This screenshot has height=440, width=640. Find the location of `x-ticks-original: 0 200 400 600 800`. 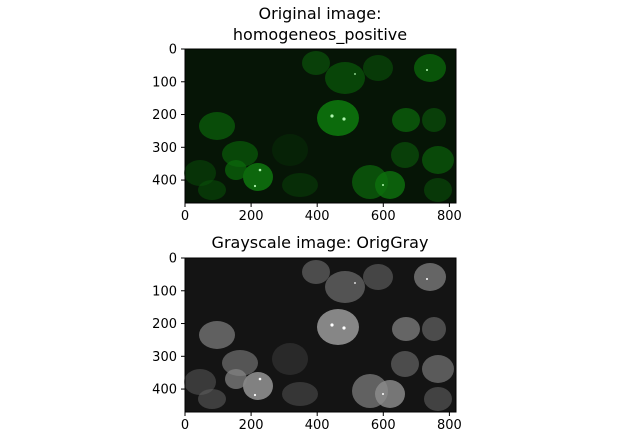

x-ticks-original: 0 200 400 600 800 is located at coordinates (321, 213).